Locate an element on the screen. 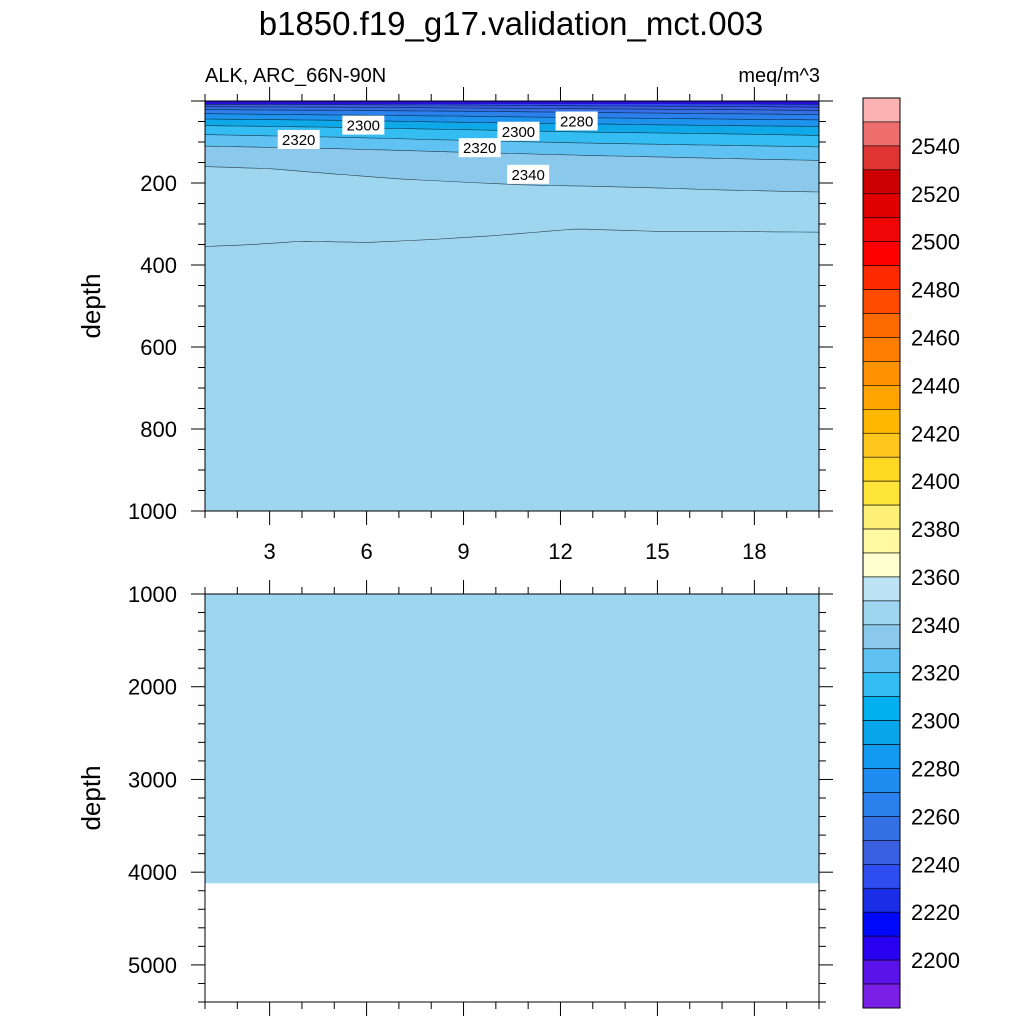 The height and width of the screenshot is (1024, 1024). upper-x-tick-label: 9 is located at coordinates (463, 551).